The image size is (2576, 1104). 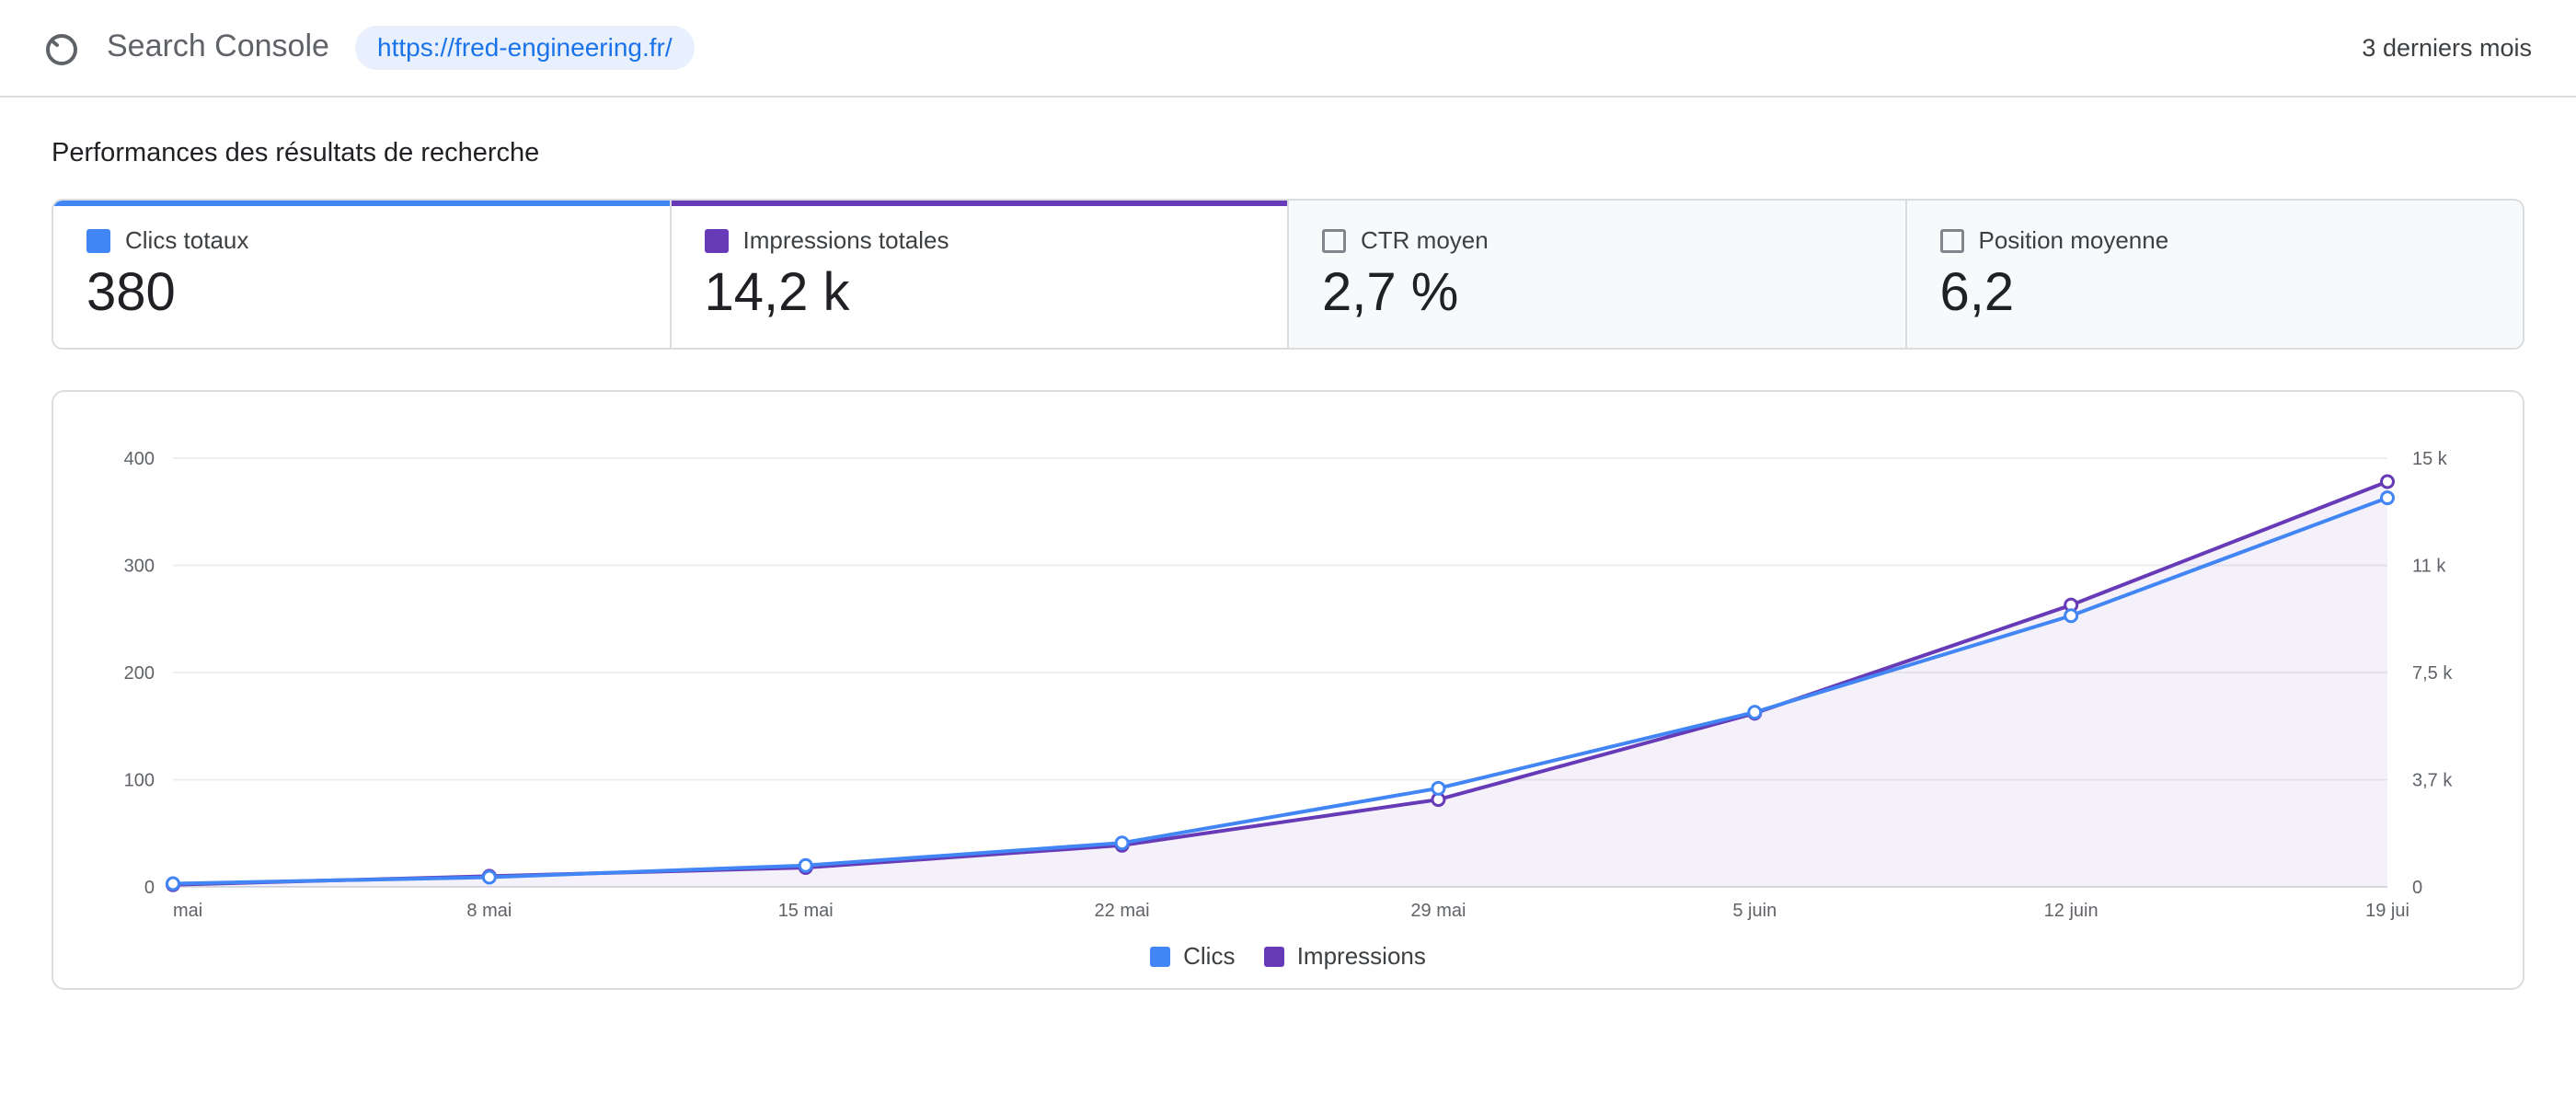 What do you see at coordinates (187, 911) in the screenshot?
I see `x-tick-label: mai` at bounding box center [187, 911].